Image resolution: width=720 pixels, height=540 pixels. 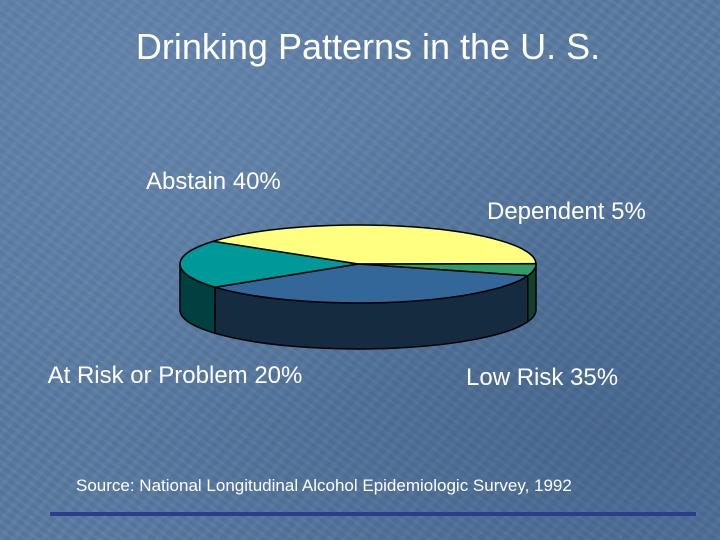 I want to click on slice-label-low-risk: Low Risk 35%, so click(x=542, y=377).